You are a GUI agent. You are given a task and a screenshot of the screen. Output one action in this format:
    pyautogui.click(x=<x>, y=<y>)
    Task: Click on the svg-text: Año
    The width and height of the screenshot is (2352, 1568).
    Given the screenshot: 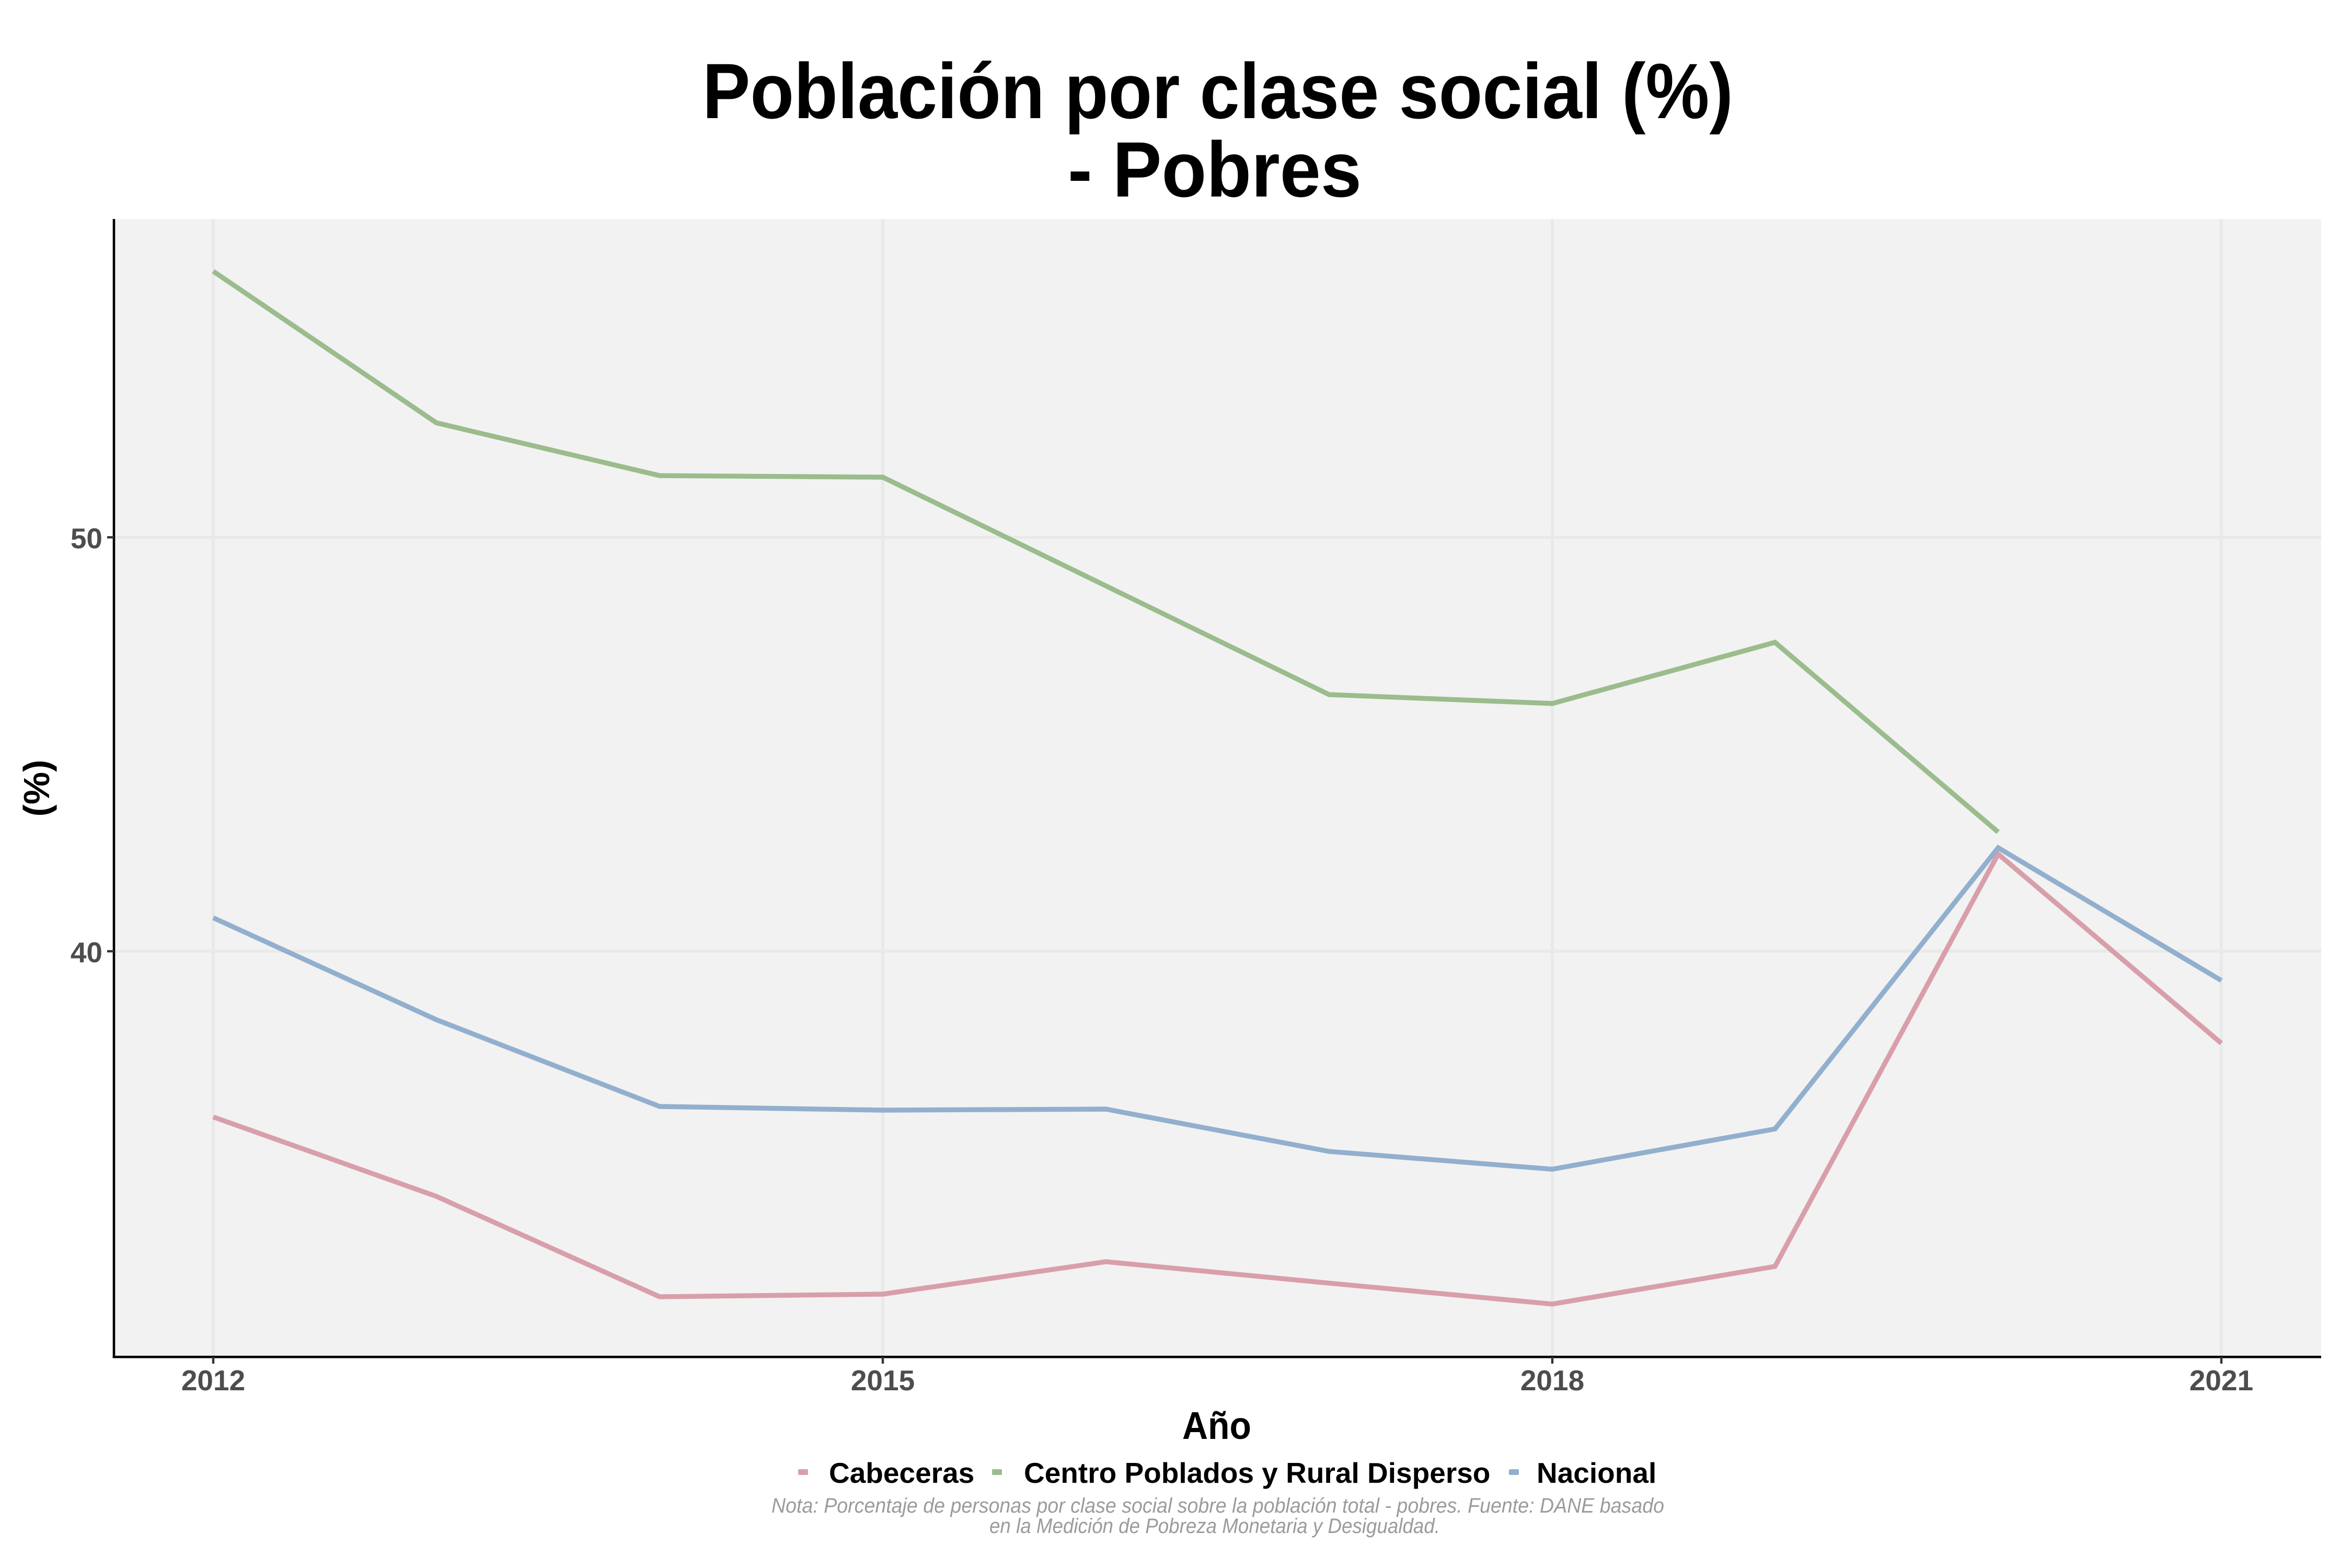 What is the action you would take?
    pyautogui.click(x=1216, y=1425)
    